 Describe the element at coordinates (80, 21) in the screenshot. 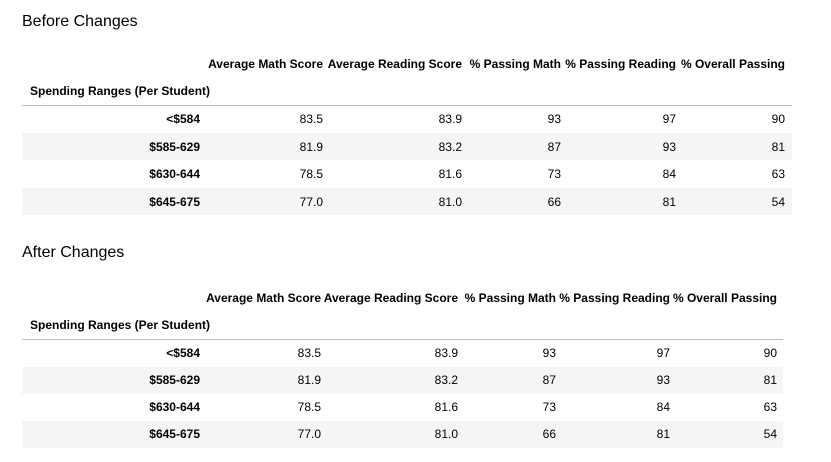

I see `section-title: Before Changes` at that location.